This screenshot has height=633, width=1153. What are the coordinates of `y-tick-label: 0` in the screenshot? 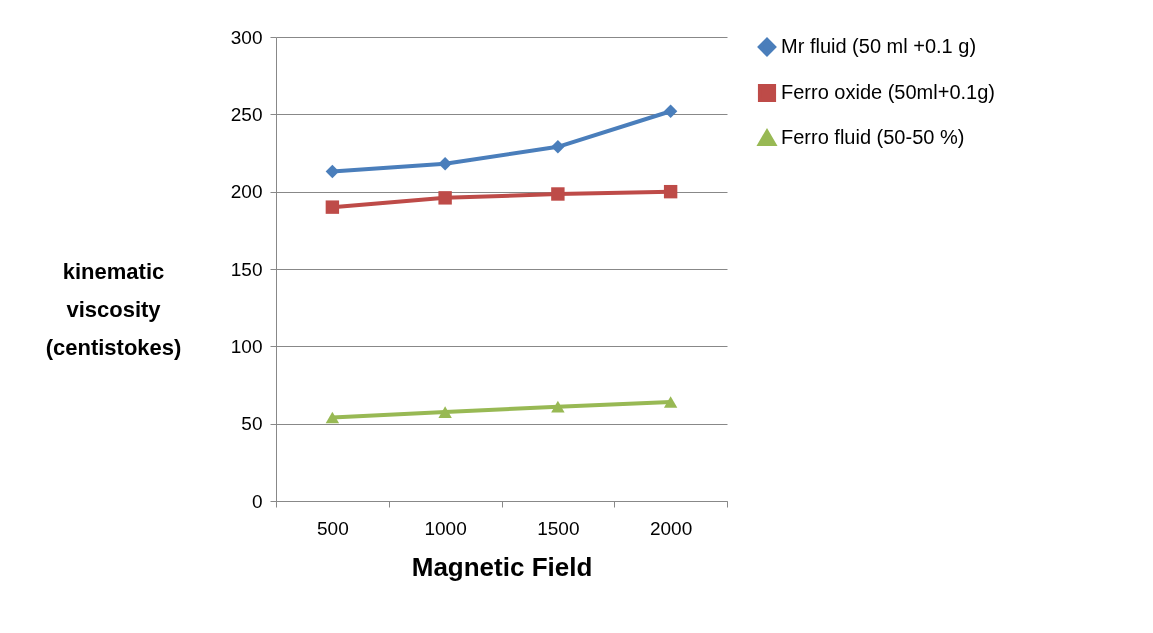 It's located at (257, 501).